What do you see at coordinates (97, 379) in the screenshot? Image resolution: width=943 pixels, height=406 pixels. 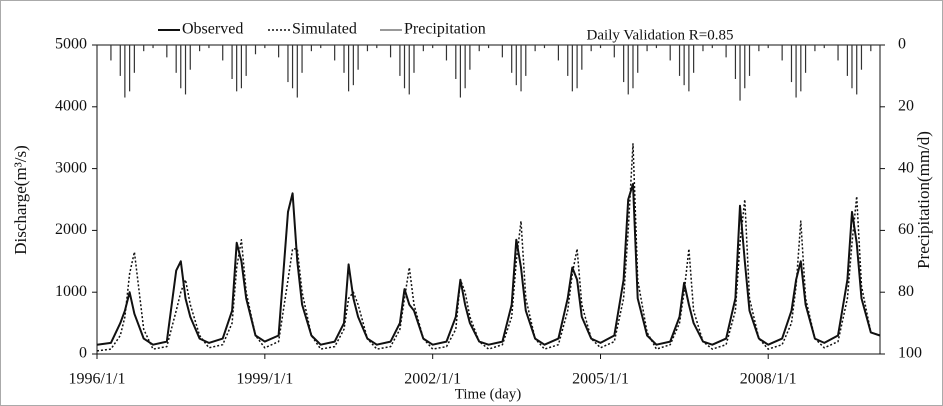 I see `x-tick-label: 1996/1/1` at bounding box center [97, 379].